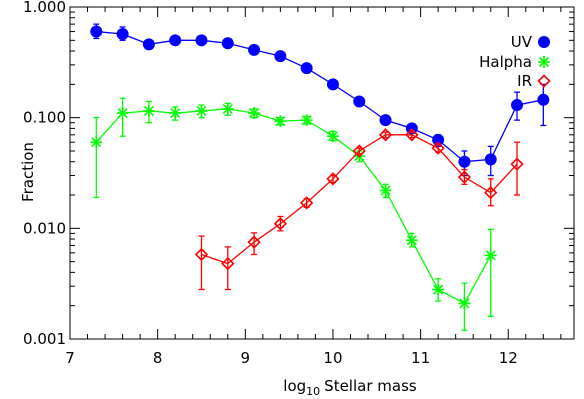  I want to click on x-tick-label: 9, so click(246, 358).